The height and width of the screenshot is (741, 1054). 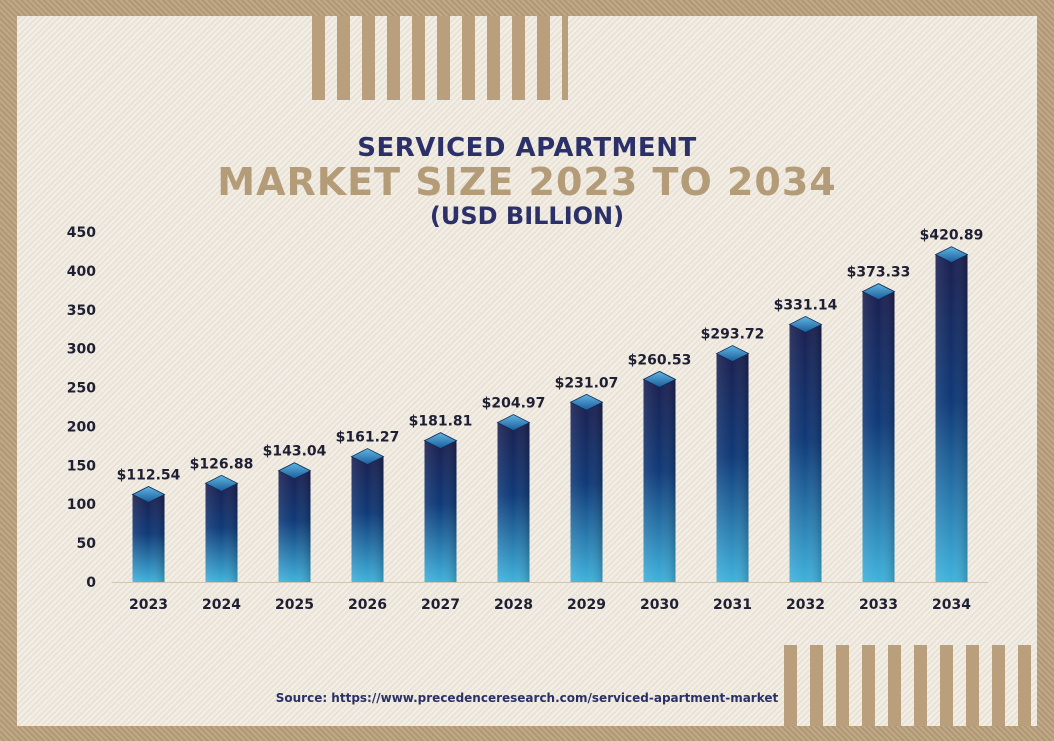 What do you see at coordinates (221, 605) in the screenshot?
I see `x-tick-label: 2024` at bounding box center [221, 605].